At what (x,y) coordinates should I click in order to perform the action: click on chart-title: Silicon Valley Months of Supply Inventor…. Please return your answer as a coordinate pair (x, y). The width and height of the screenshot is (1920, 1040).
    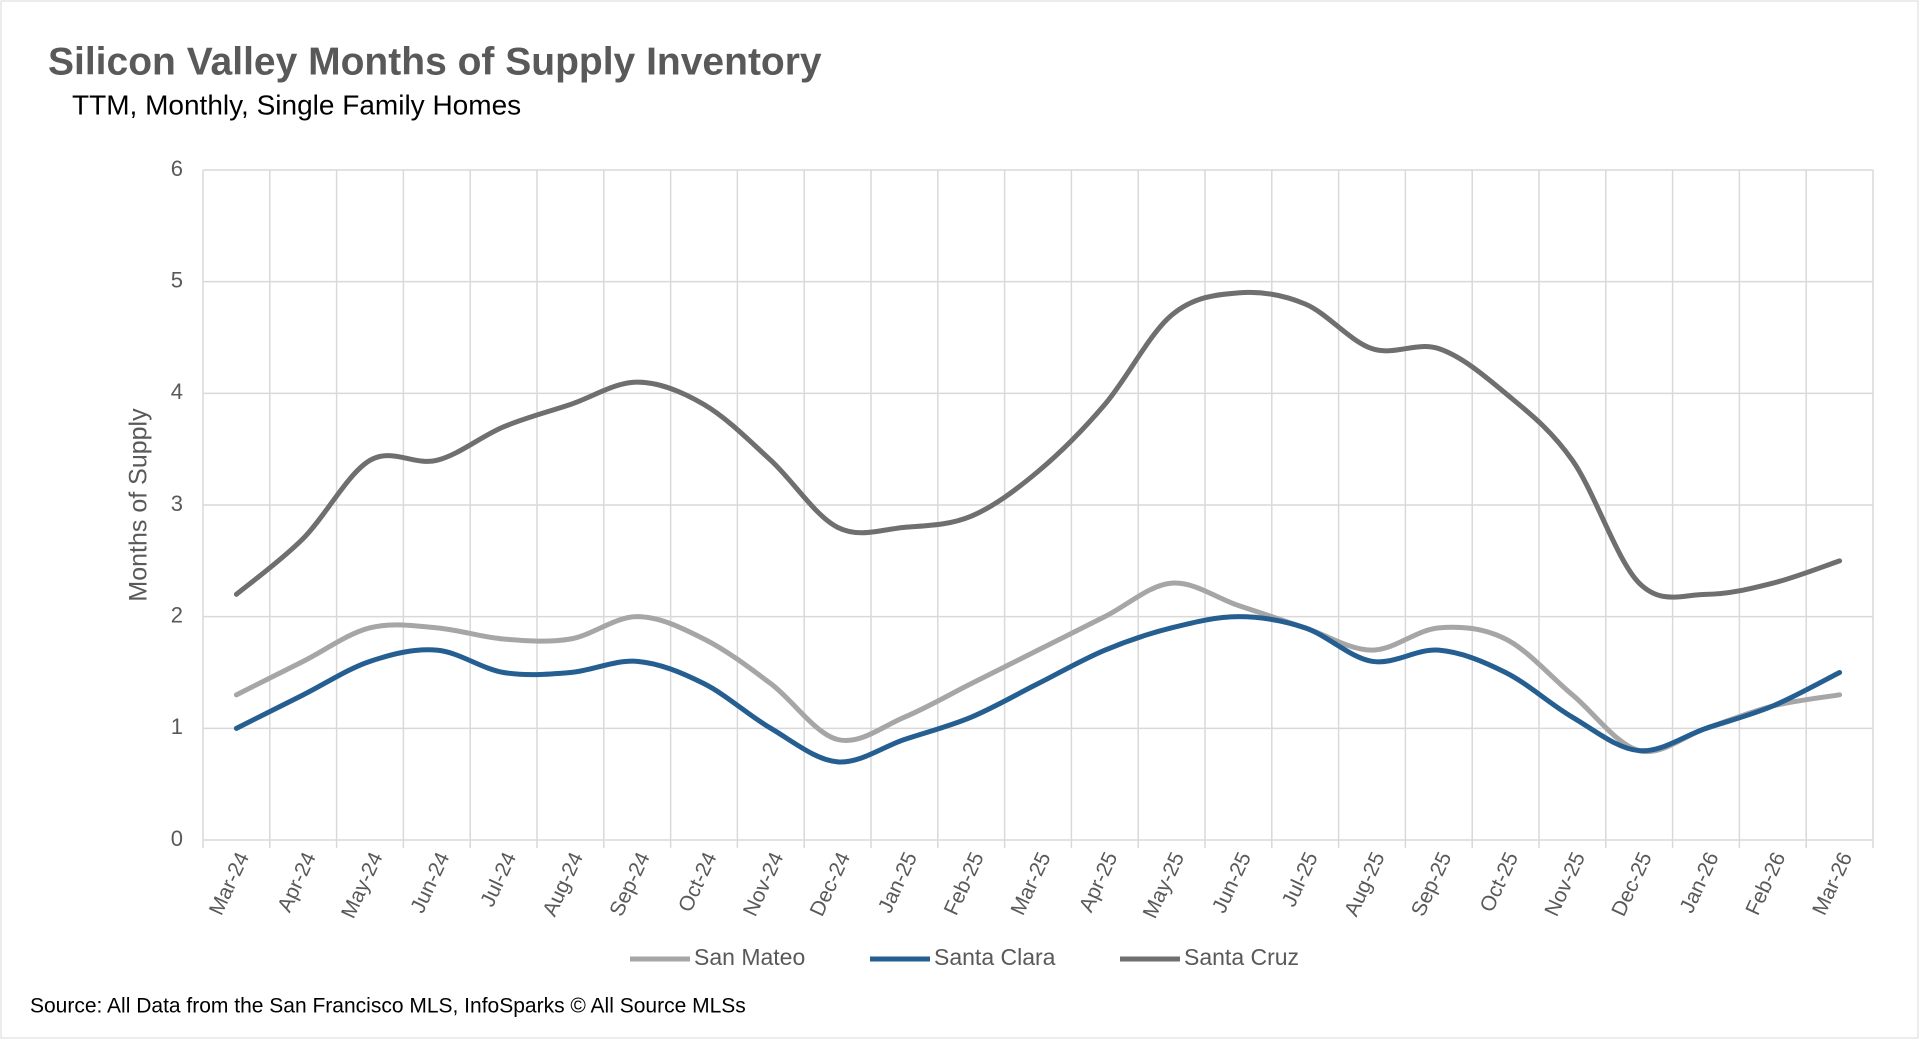
    Looking at the image, I should click on (435, 61).